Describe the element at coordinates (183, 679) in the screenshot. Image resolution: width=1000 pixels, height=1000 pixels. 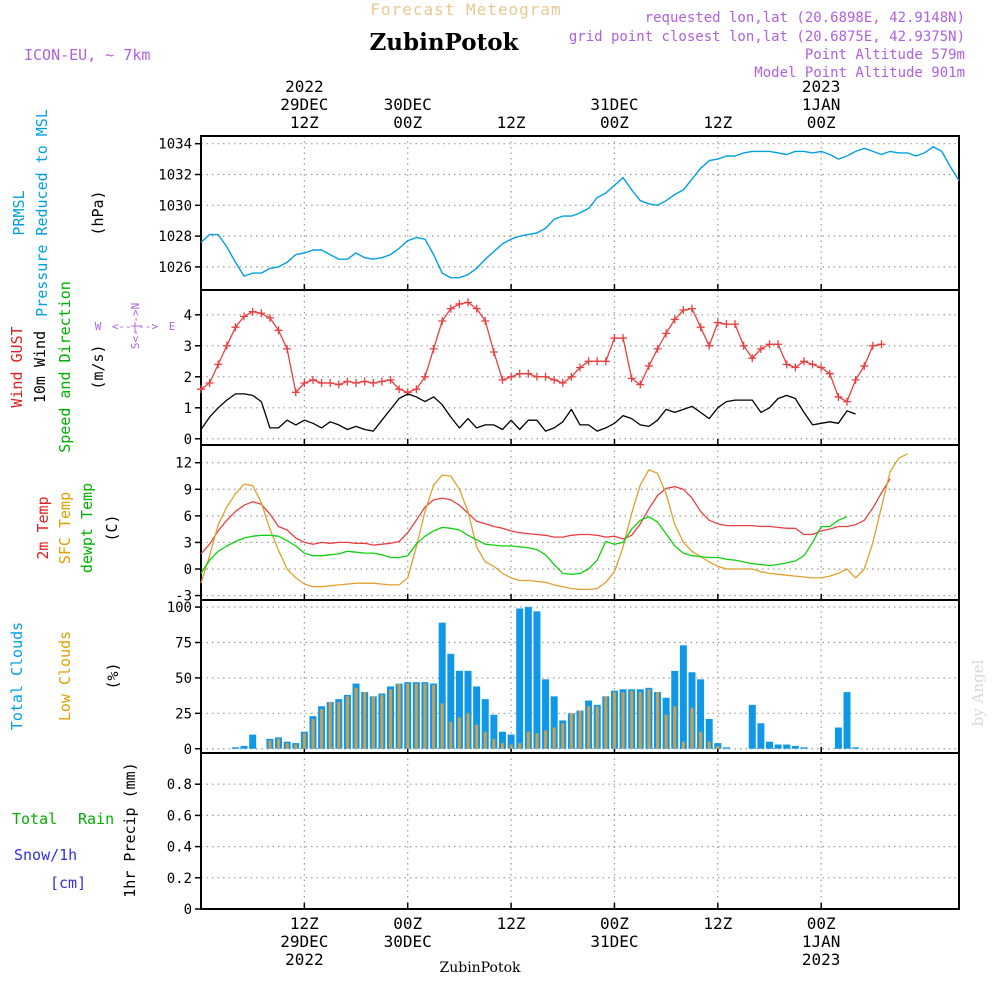
I see `y-tick-label: 50` at that location.